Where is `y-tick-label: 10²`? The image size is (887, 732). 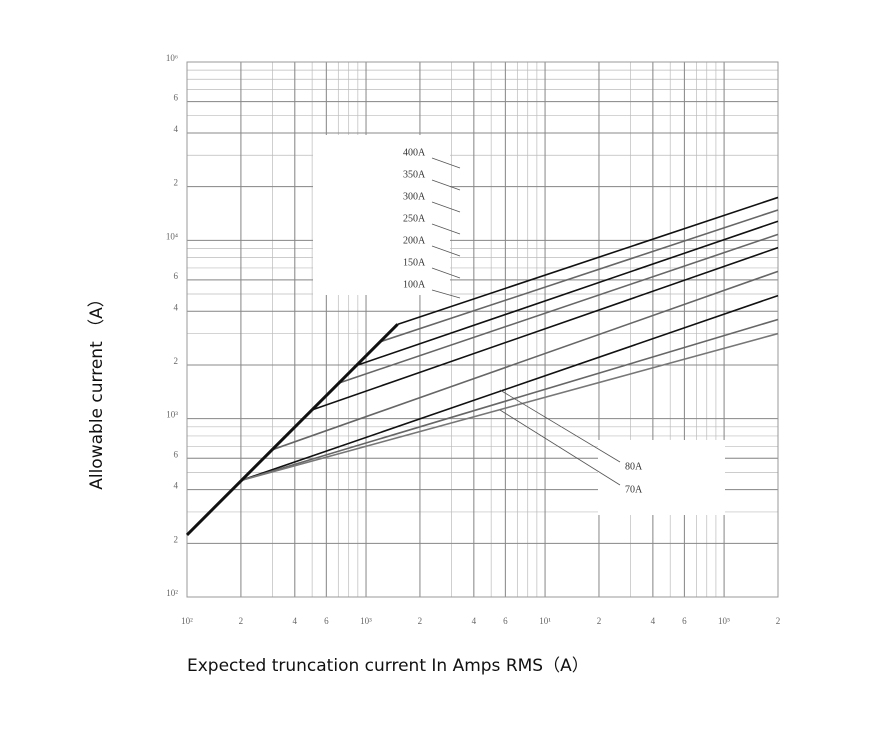
y-tick-label: 10² is located at coordinates (172, 593).